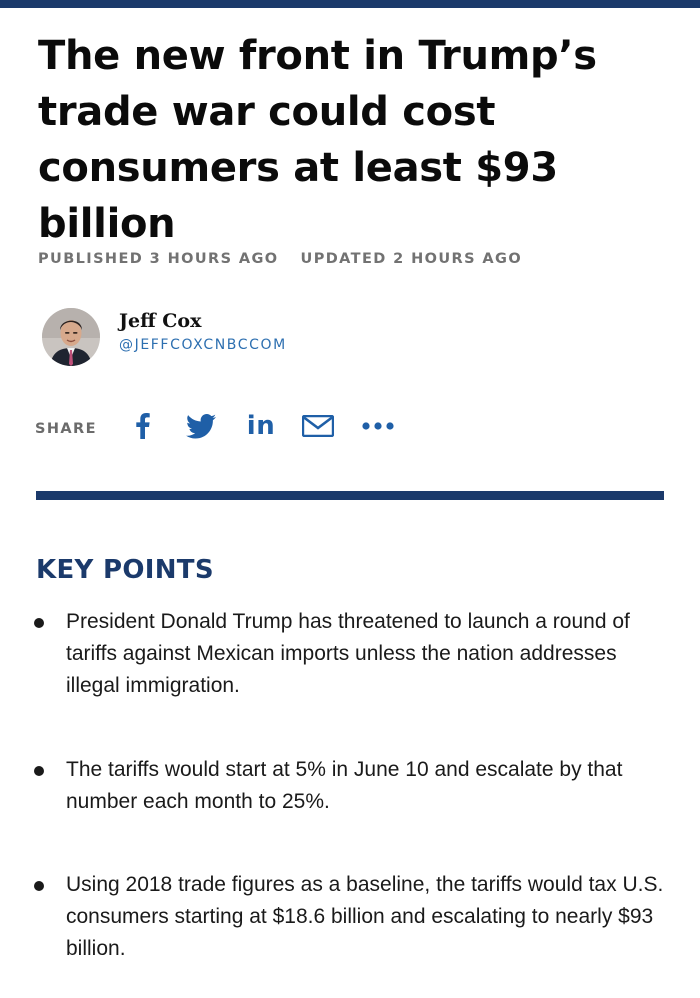 This screenshot has height=998, width=700. Describe the element at coordinates (350, 4) in the screenshot. I see `top-accent-bar` at that location.